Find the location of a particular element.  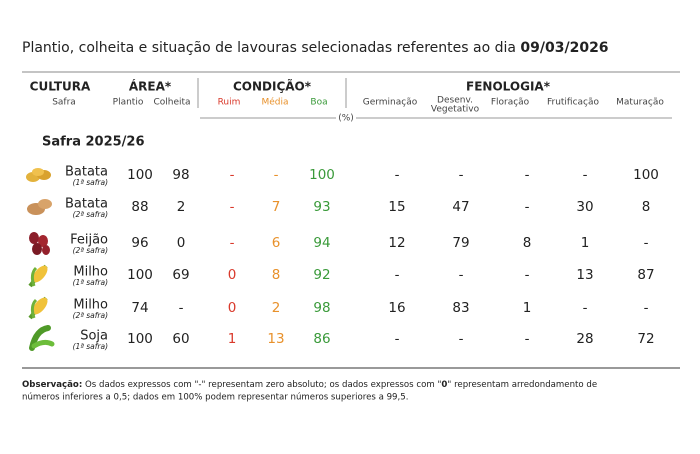

cell: 7 is located at coordinates (276, 207).